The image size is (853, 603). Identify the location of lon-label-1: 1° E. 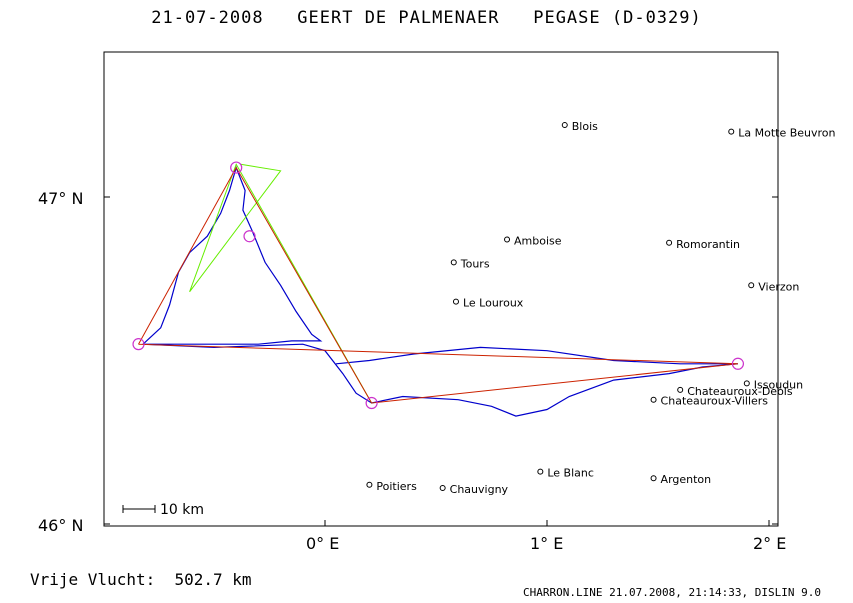
(546, 543).